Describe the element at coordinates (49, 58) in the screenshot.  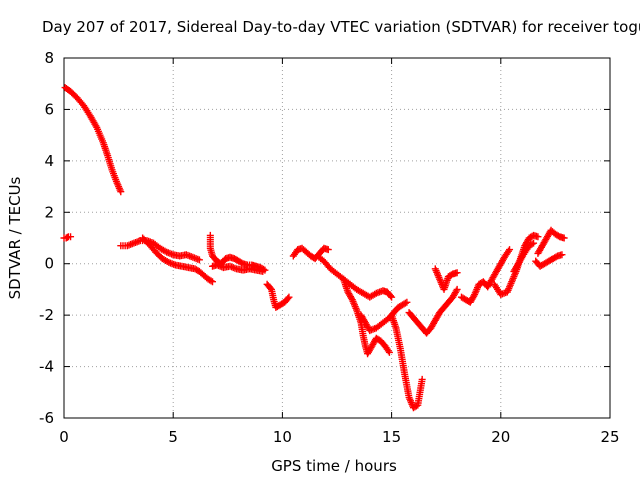
I see `y-tick-label: 8` at that location.